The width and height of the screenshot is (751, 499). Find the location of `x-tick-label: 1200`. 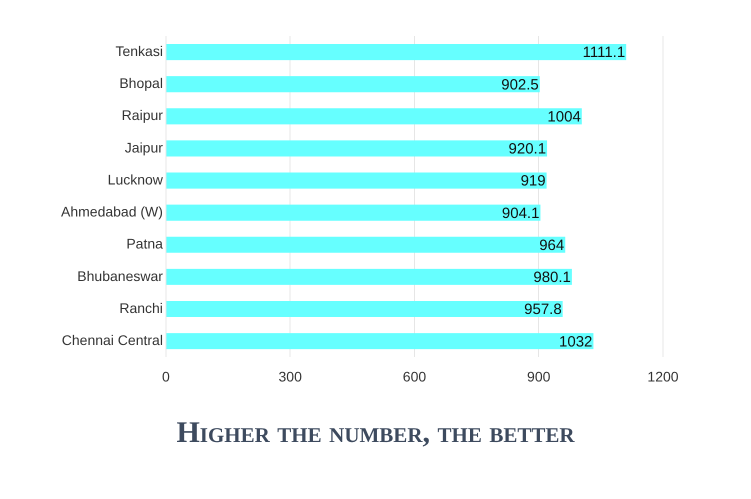

x-tick-label: 1200 is located at coordinates (663, 376).